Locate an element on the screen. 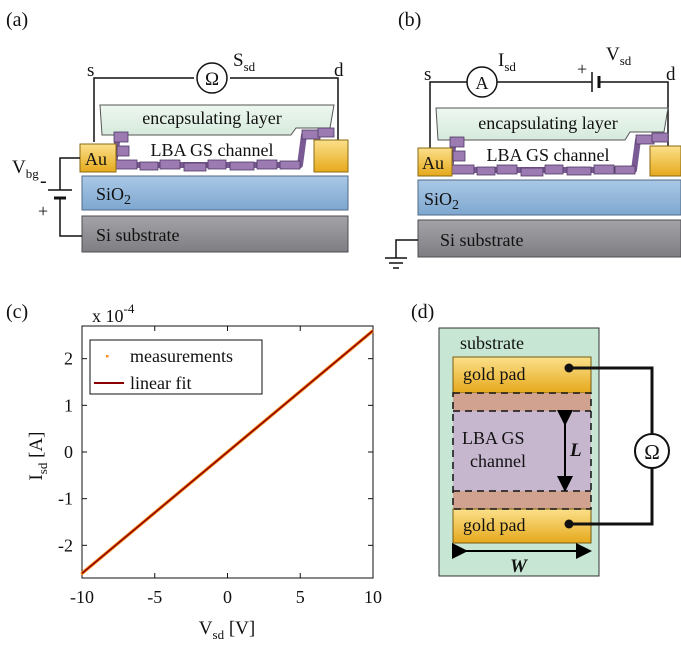 The image size is (681, 651). probe-wire-top is located at coordinates (611, 400).